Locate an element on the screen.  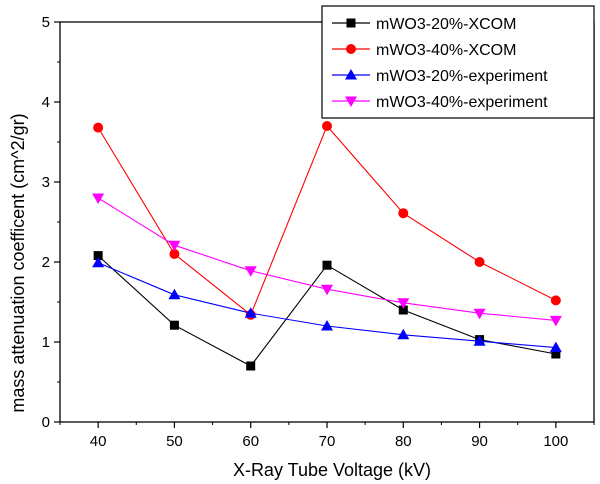
y-tick-label: 5 is located at coordinates (46, 22).